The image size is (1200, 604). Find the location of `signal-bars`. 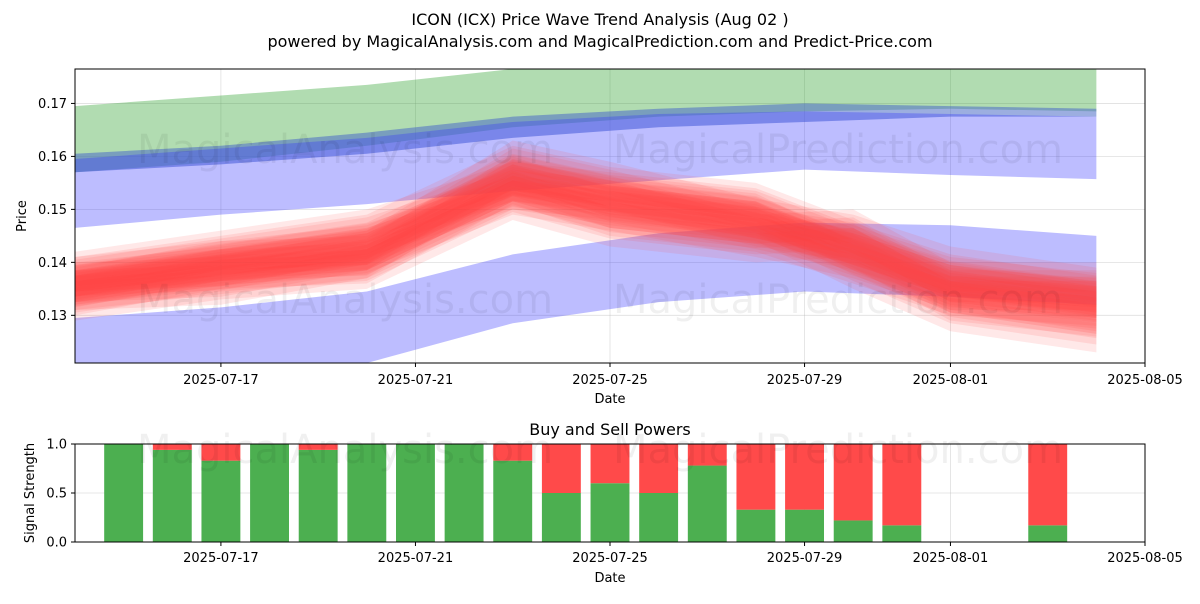

signal-bars is located at coordinates (586, 493).